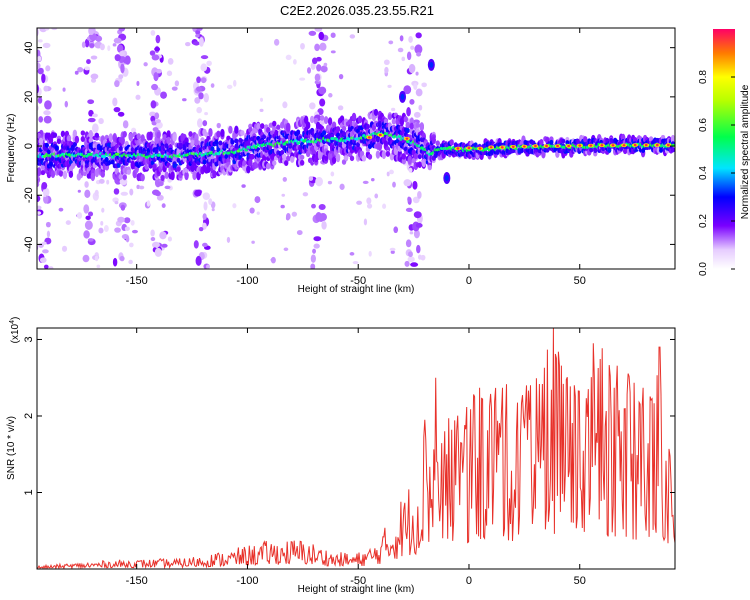  What do you see at coordinates (716, 173) in the screenshot?
I see `colorbar-ticks: 0.0 0.2 0.4 0.6 0.8` at bounding box center [716, 173].